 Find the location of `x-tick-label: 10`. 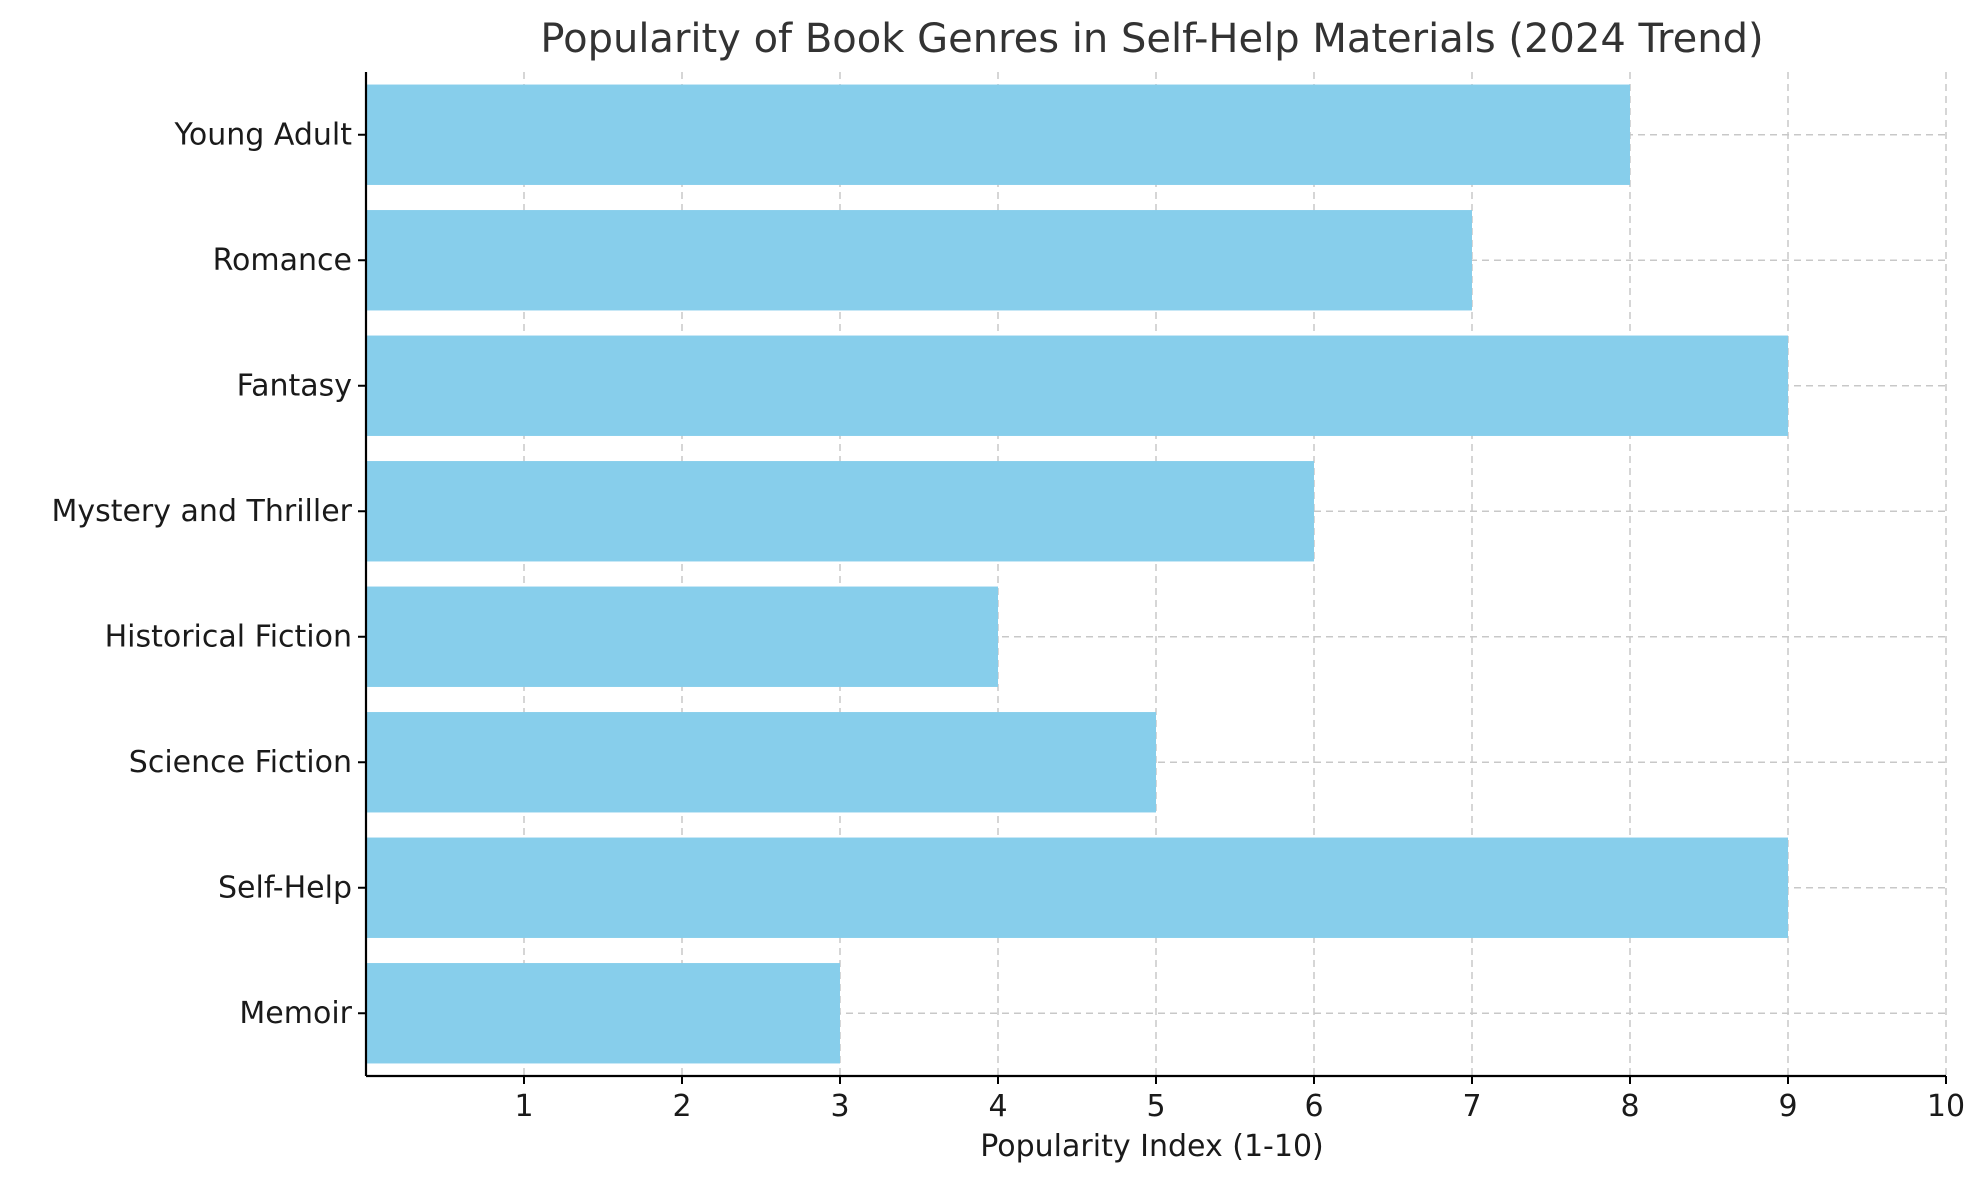

x-tick-label: 10 is located at coordinates (1946, 1106).